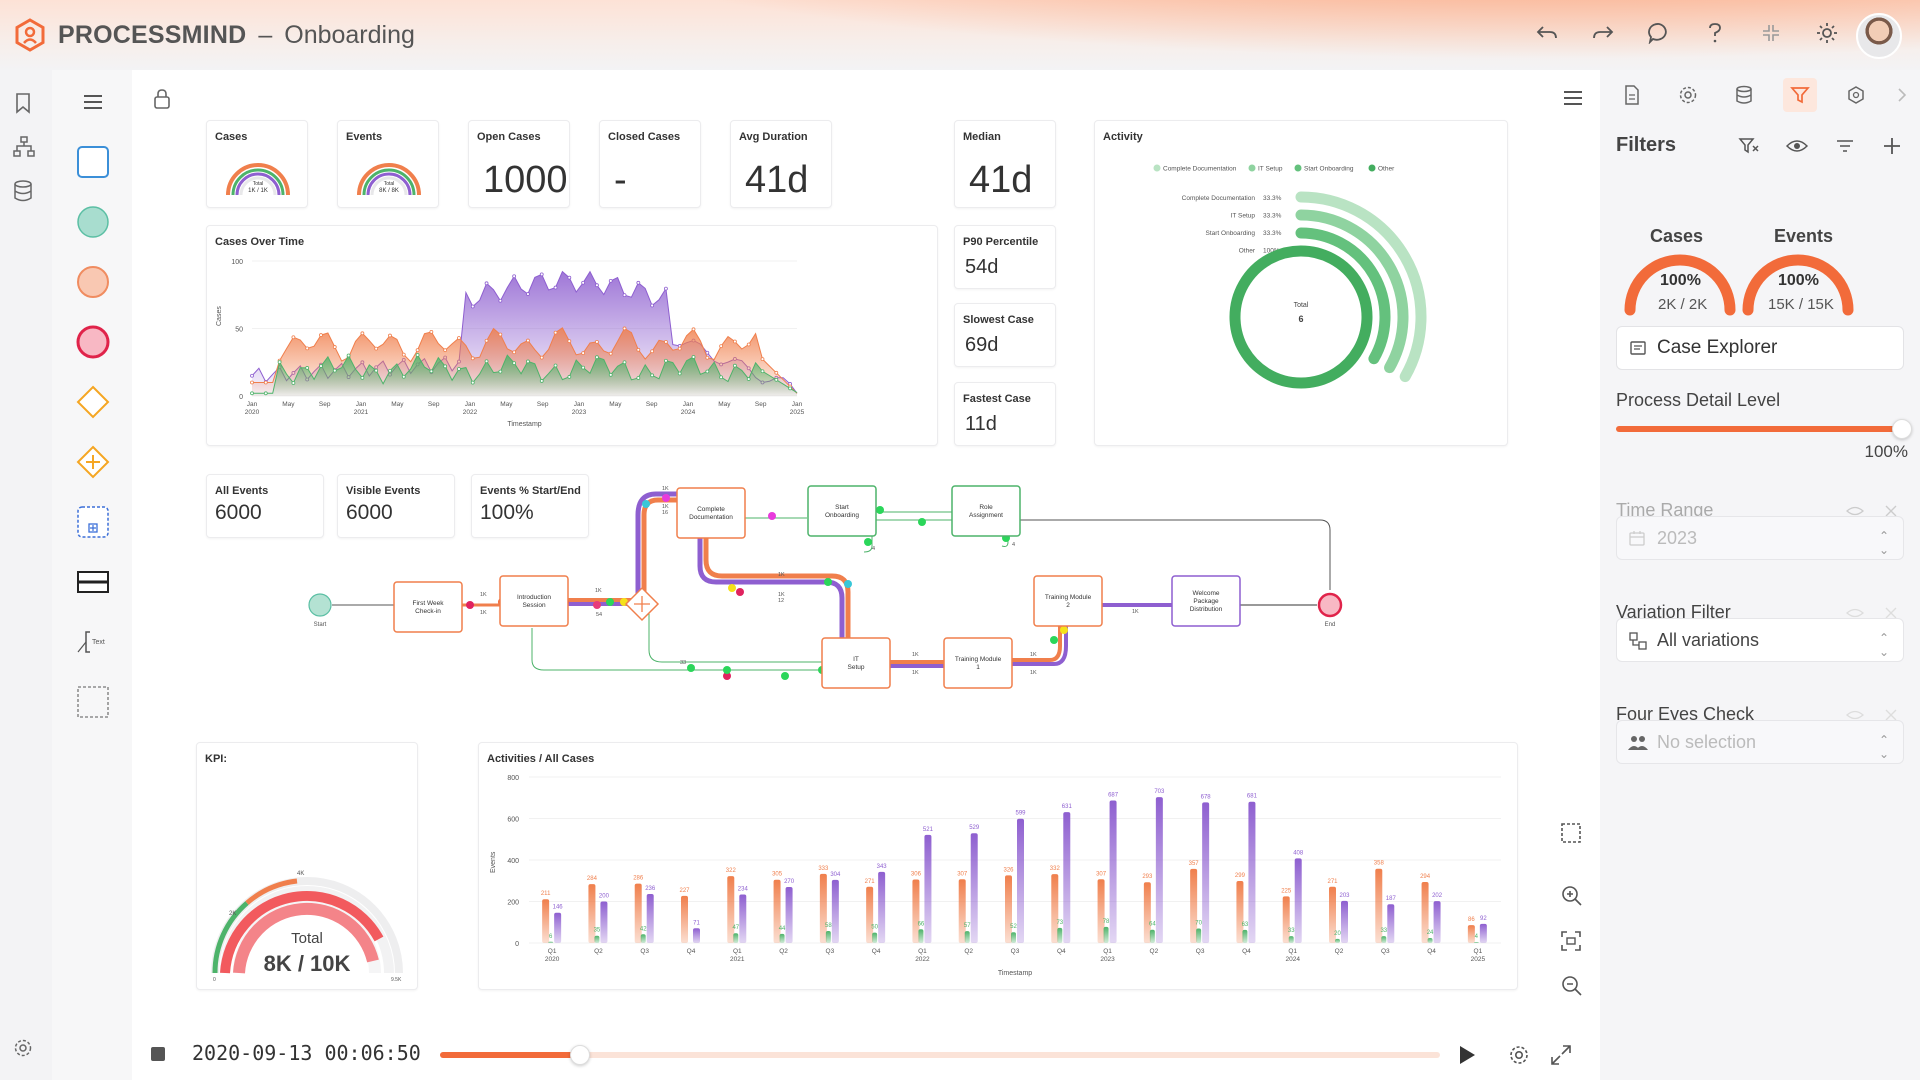  Describe the element at coordinates (93, 462) in the screenshot. I see `parallel-gateway-tool` at that location.